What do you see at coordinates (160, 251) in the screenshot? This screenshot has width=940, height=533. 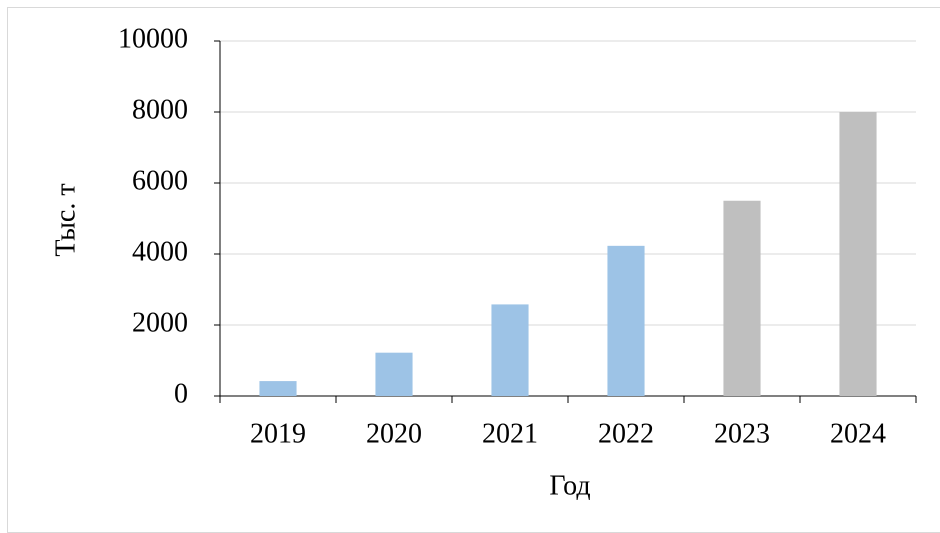 I see `y-tick-label: 4000` at bounding box center [160, 251].